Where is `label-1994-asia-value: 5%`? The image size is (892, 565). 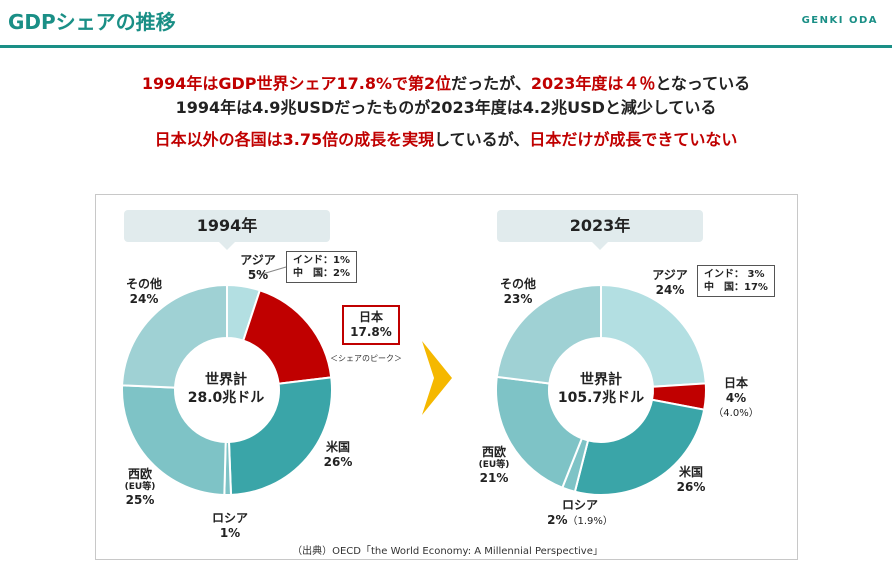
label-1994-asia-value: 5% is located at coordinates (258, 275).